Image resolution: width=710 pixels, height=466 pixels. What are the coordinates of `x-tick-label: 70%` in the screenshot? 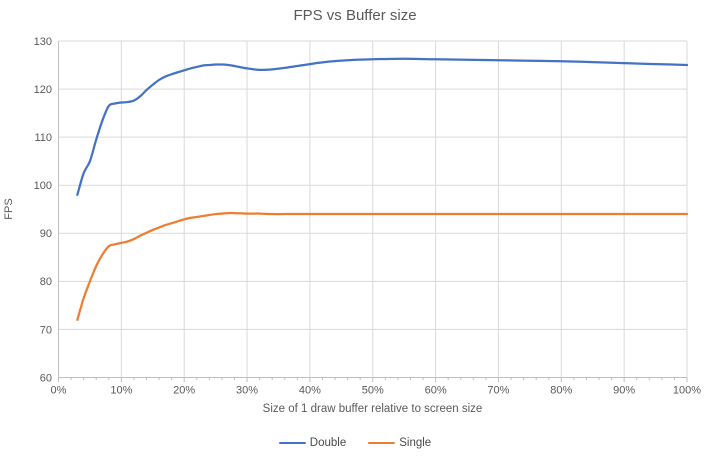 It's located at (498, 391).